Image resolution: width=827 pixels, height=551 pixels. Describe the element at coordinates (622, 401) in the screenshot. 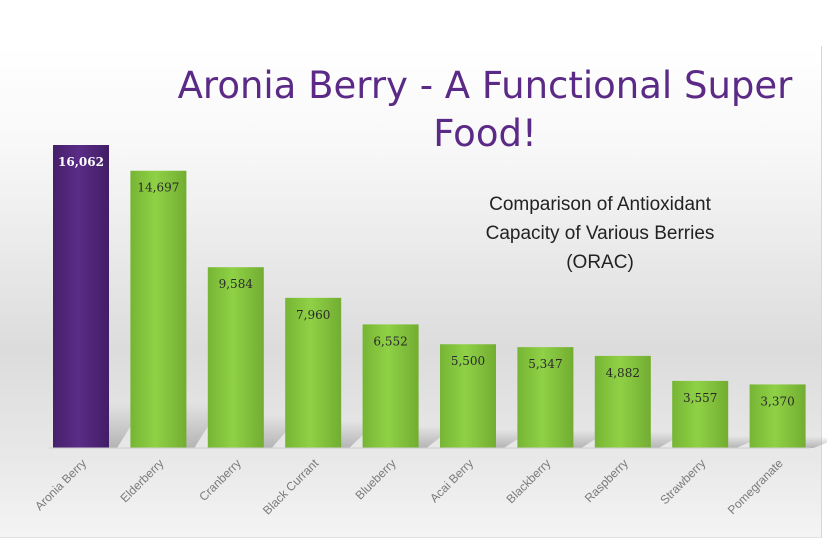

I see `bar-raspberry` at that location.